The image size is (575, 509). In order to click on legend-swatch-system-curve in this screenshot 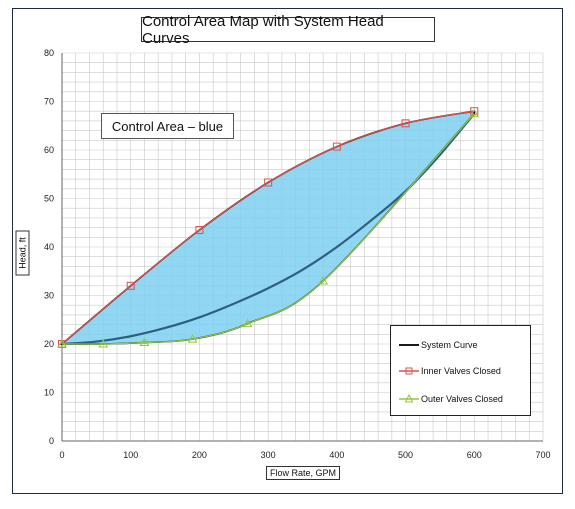, I will do `click(409, 345)`.